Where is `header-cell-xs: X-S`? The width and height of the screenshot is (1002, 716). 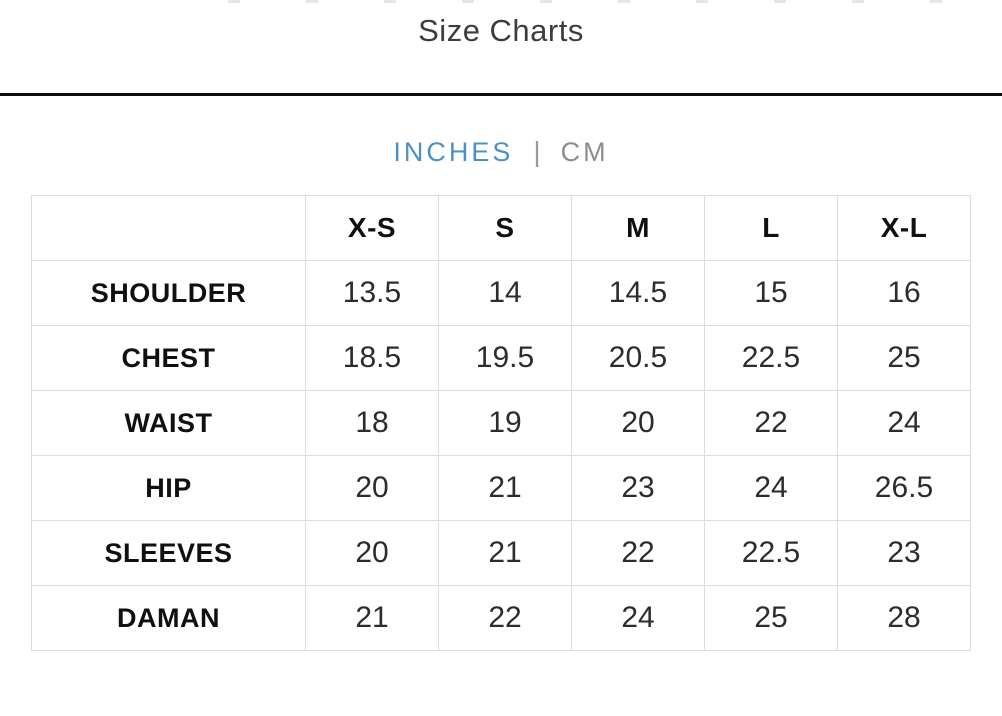
header-cell-xs: X-S is located at coordinates (372, 228).